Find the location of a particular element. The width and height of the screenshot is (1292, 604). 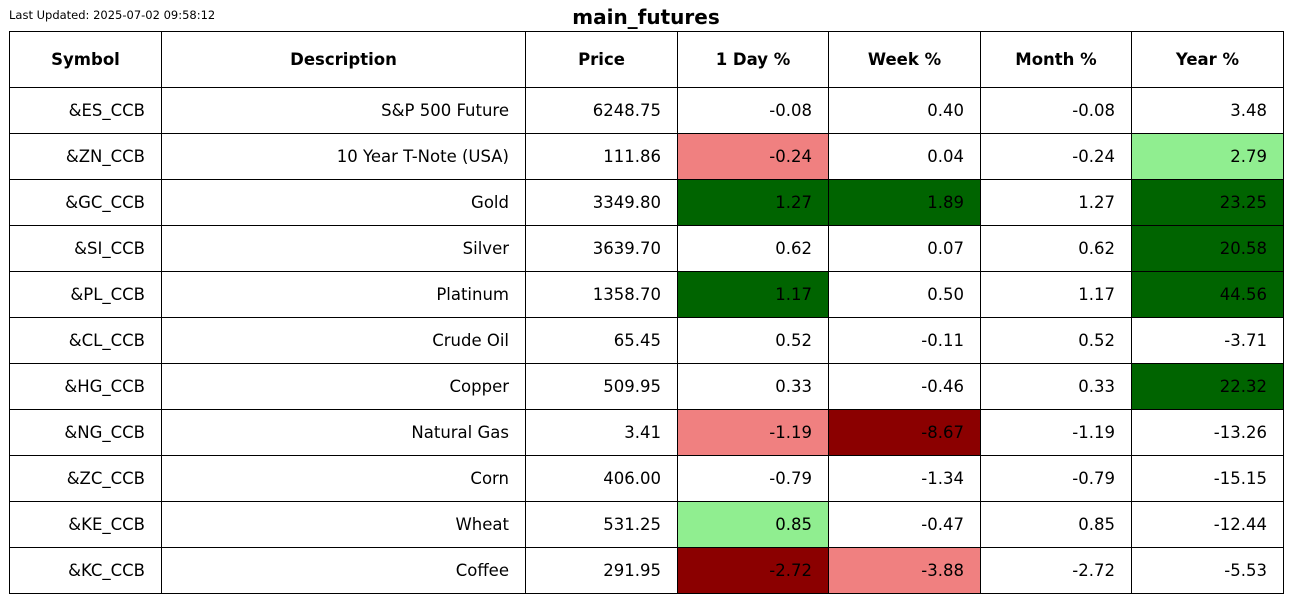

table-row: &ZC_CCB Corn 406.00 -0.79 -1.34 -0.79 -15.15 is located at coordinates (646, 478).